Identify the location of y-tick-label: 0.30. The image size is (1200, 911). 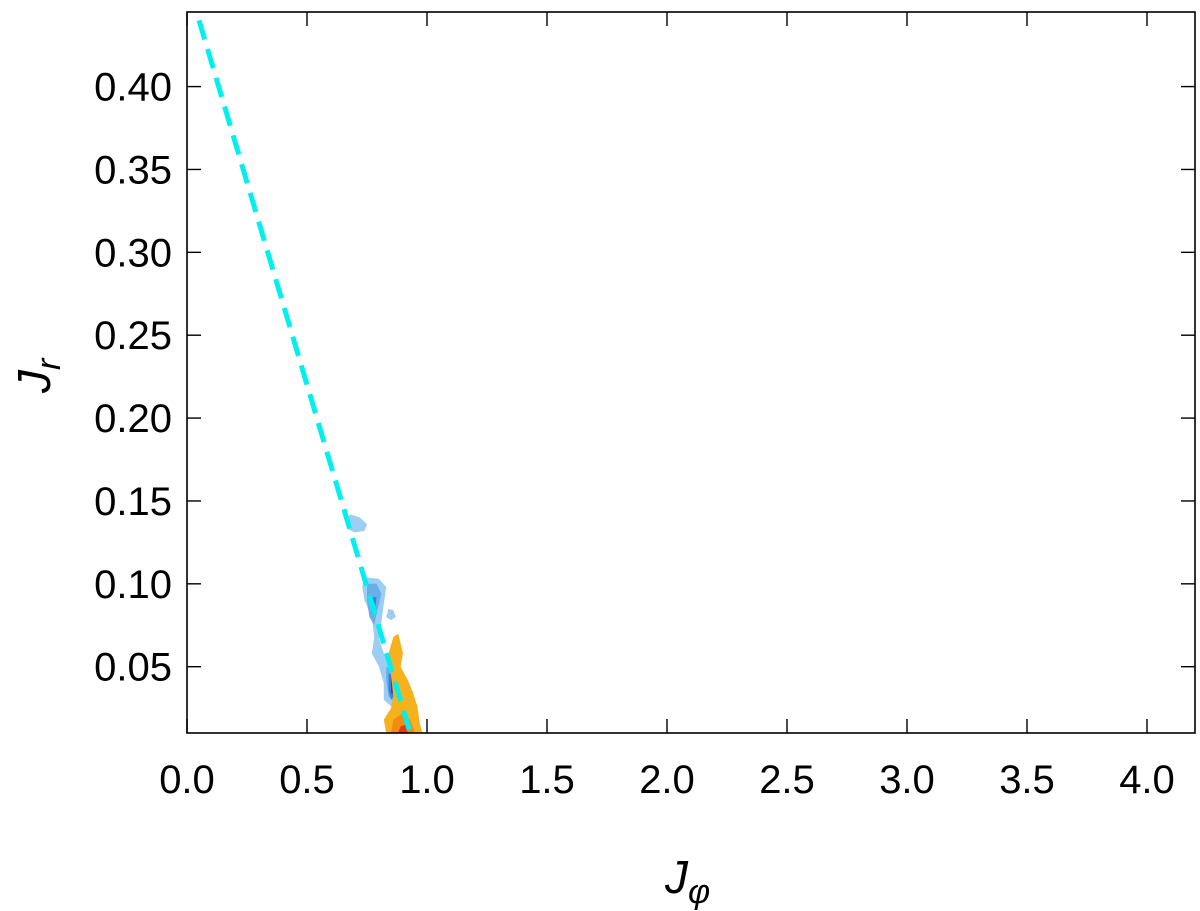
(133, 253).